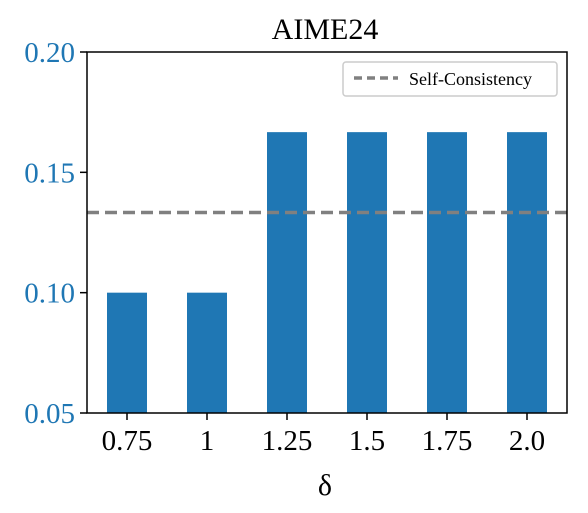 This screenshot has height=513, width=588. What do you see at coordinates (49, 173) in the screenshot?
I see `y-tick-label: 0.15` at bounding box center [49, 173].